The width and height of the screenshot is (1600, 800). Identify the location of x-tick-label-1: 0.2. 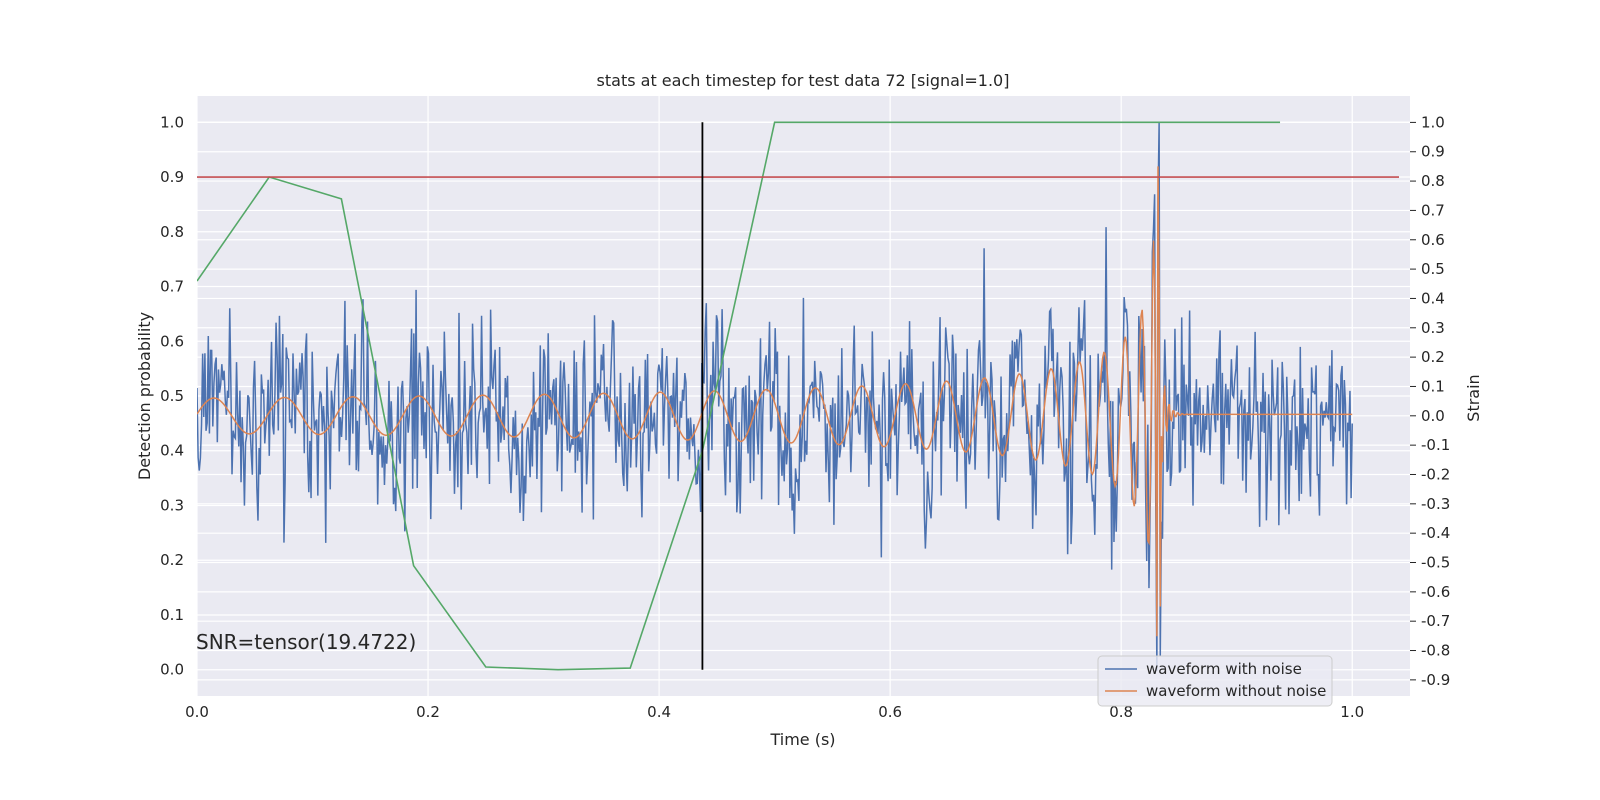
(428, 712).